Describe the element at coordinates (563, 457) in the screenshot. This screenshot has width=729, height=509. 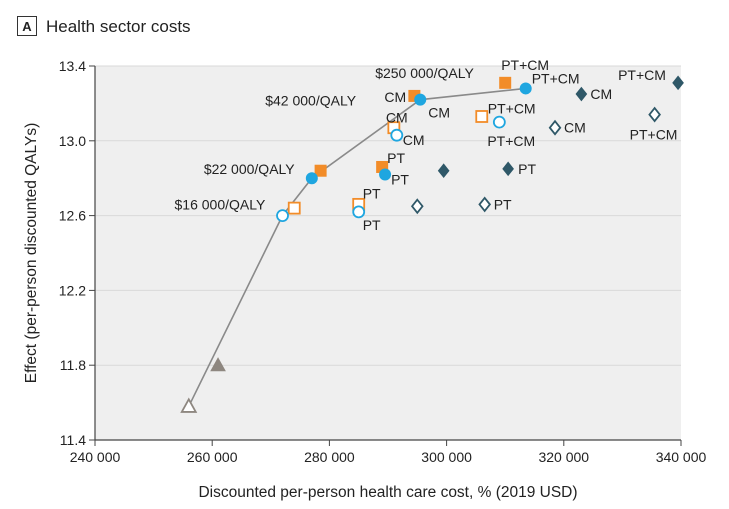
I see `x-tick-label: 320 000` at that location.